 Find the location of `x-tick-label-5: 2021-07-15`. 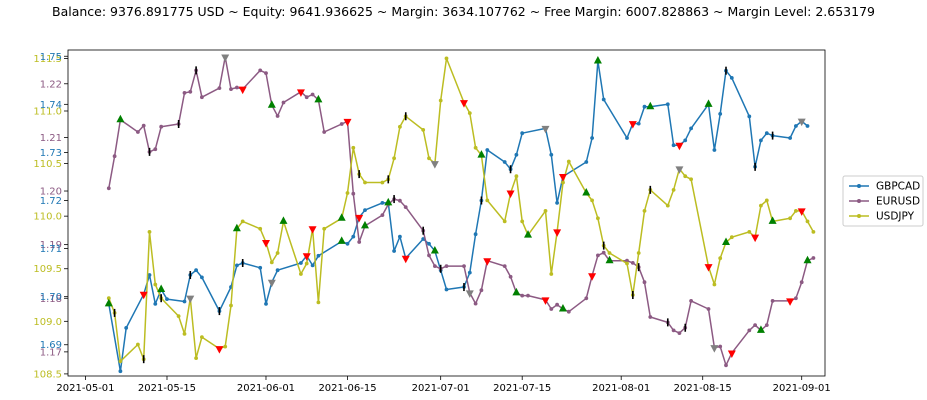

x-tick-label-5: 2021-07-15 is located at coordinates (522, 388).